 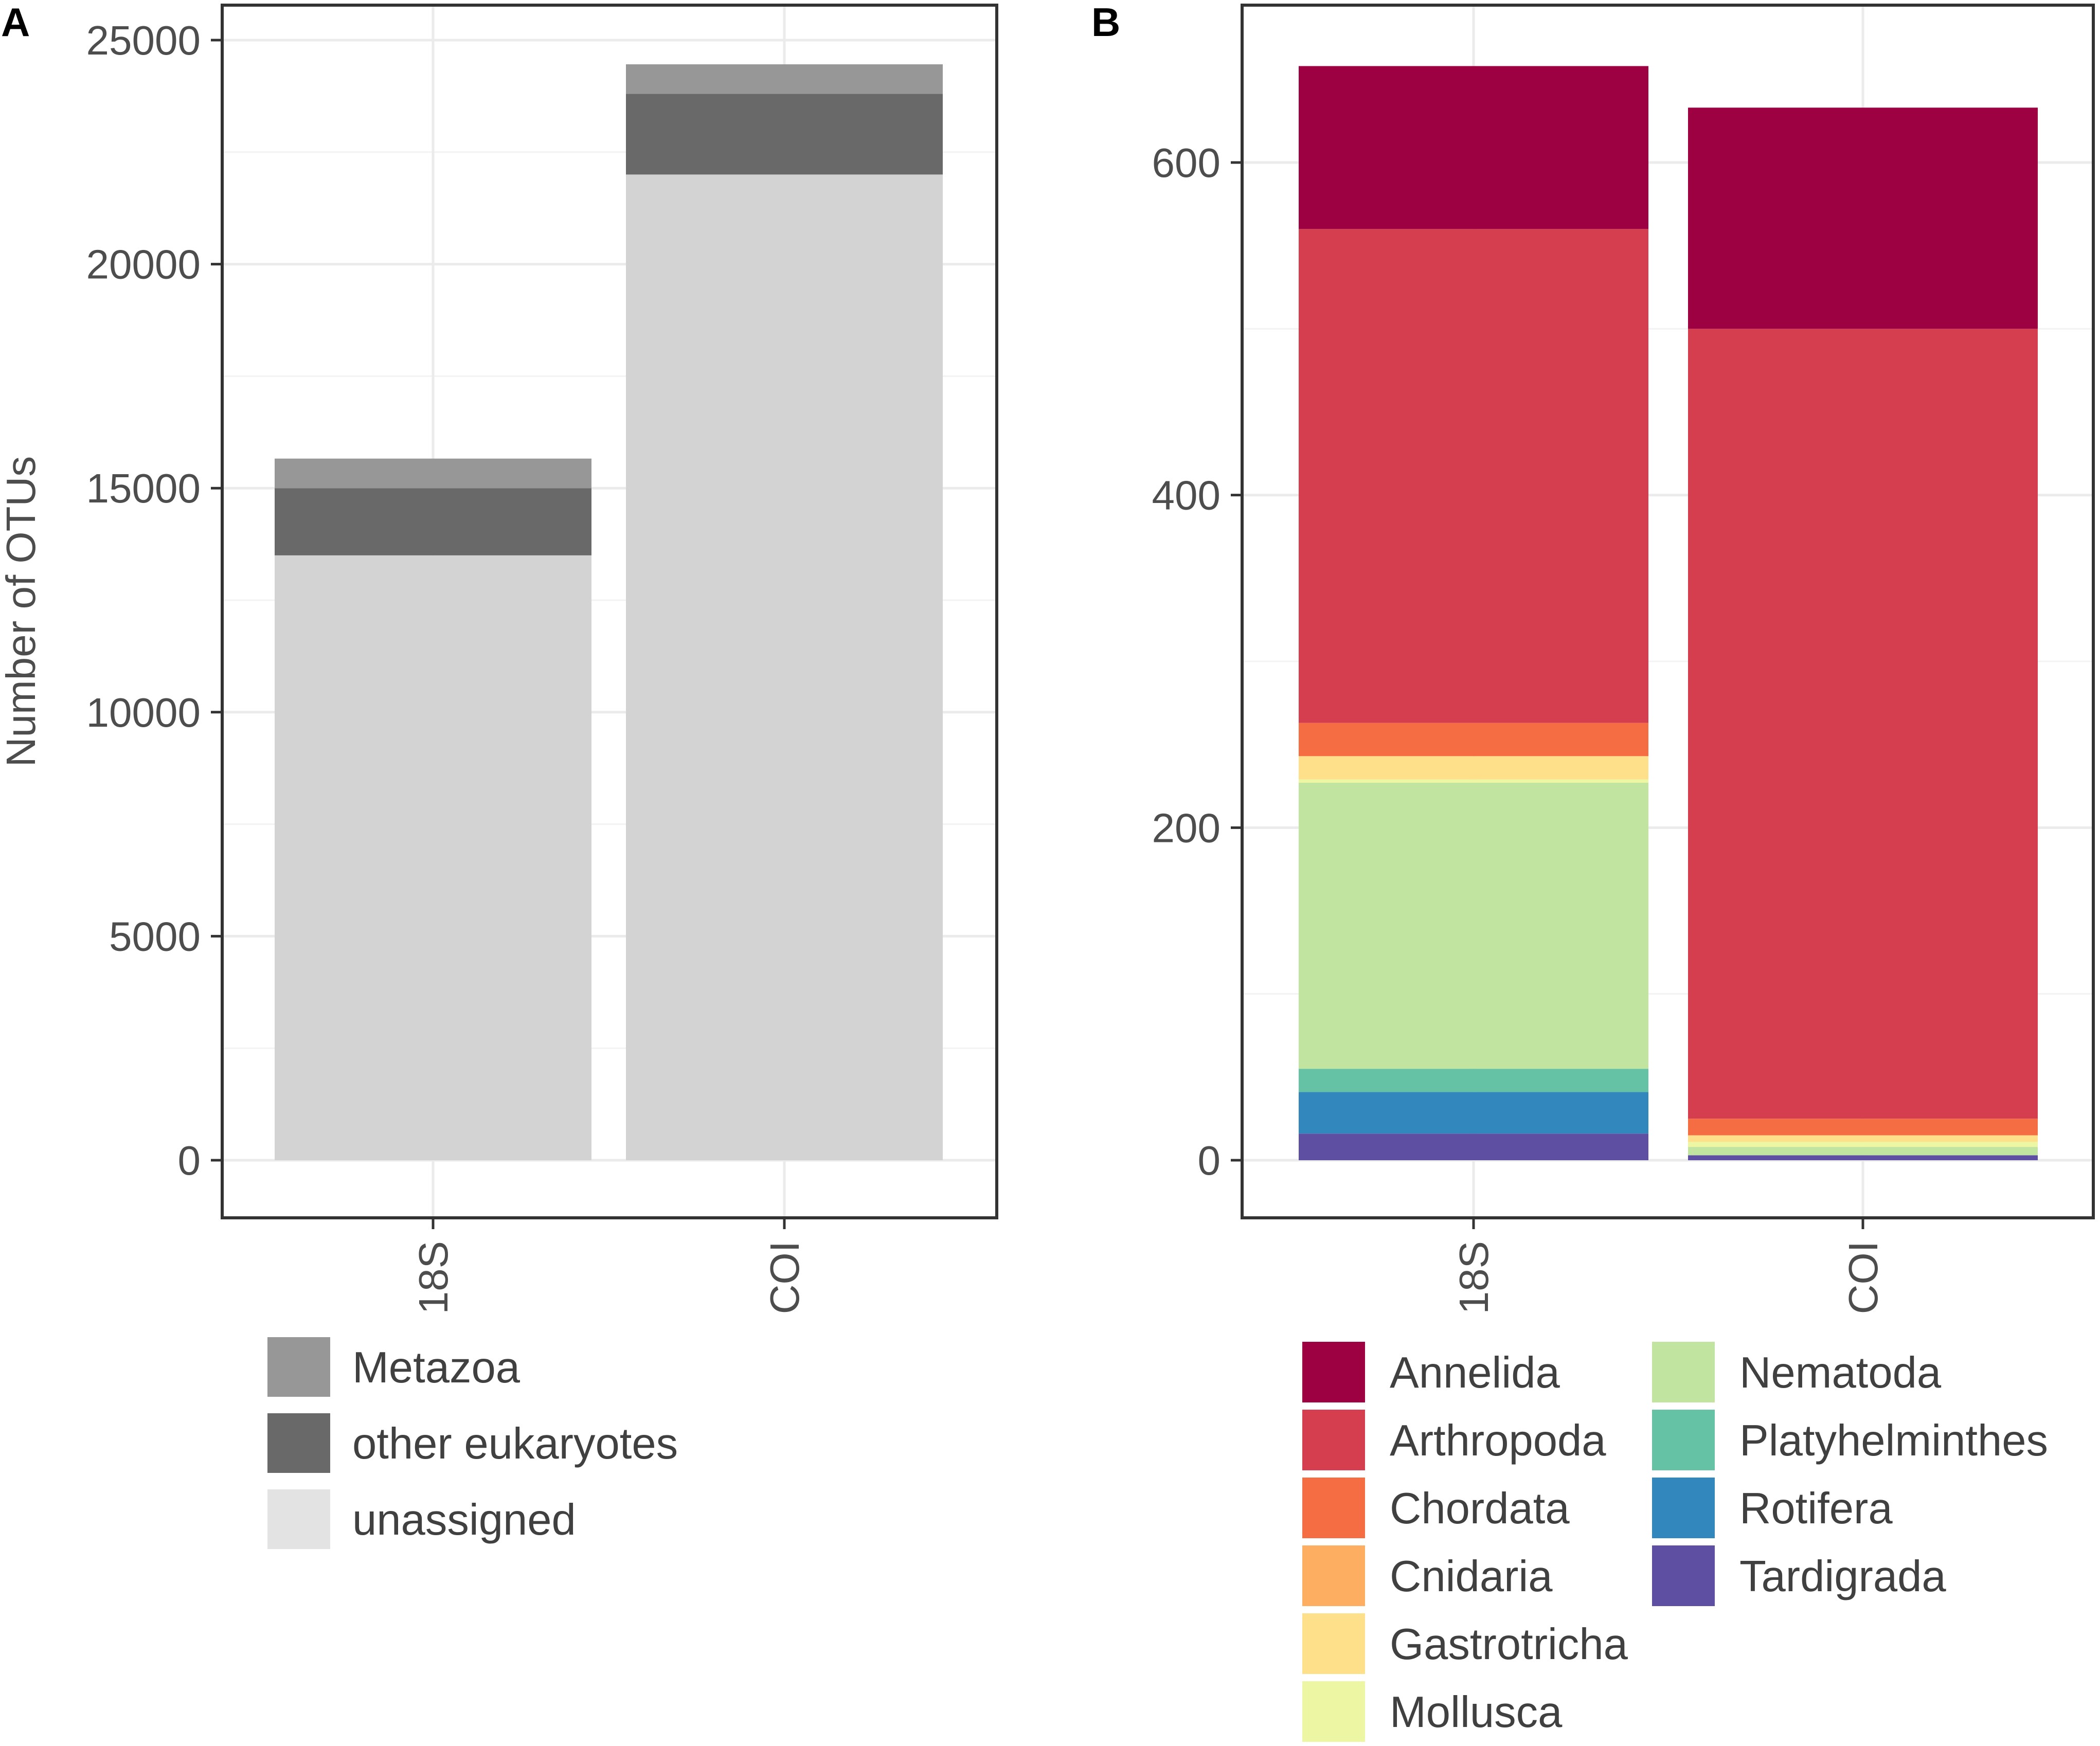 What do you see at coordinates (1474, 1146) in the screenshot?
I see `bar-tardigrada-18s` at bounding box center [1474, 1146].